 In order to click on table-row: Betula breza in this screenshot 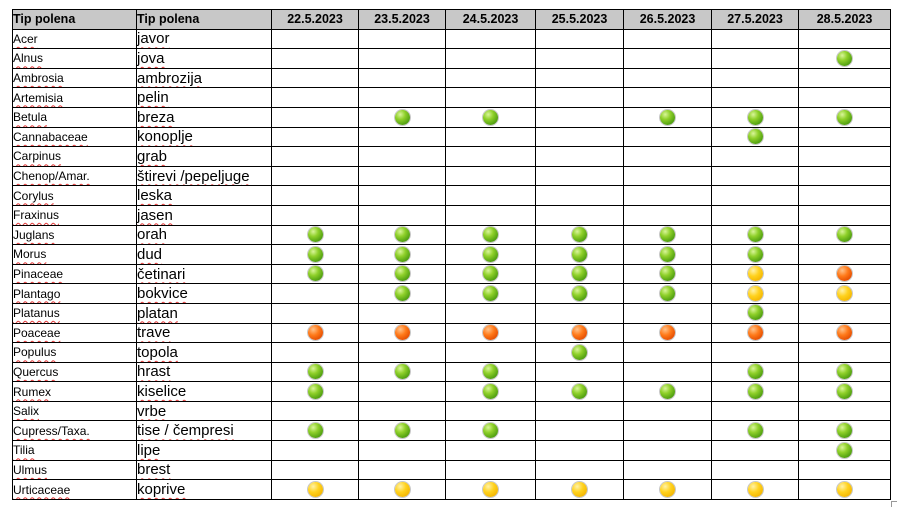, I will do `click(451, 117)`.